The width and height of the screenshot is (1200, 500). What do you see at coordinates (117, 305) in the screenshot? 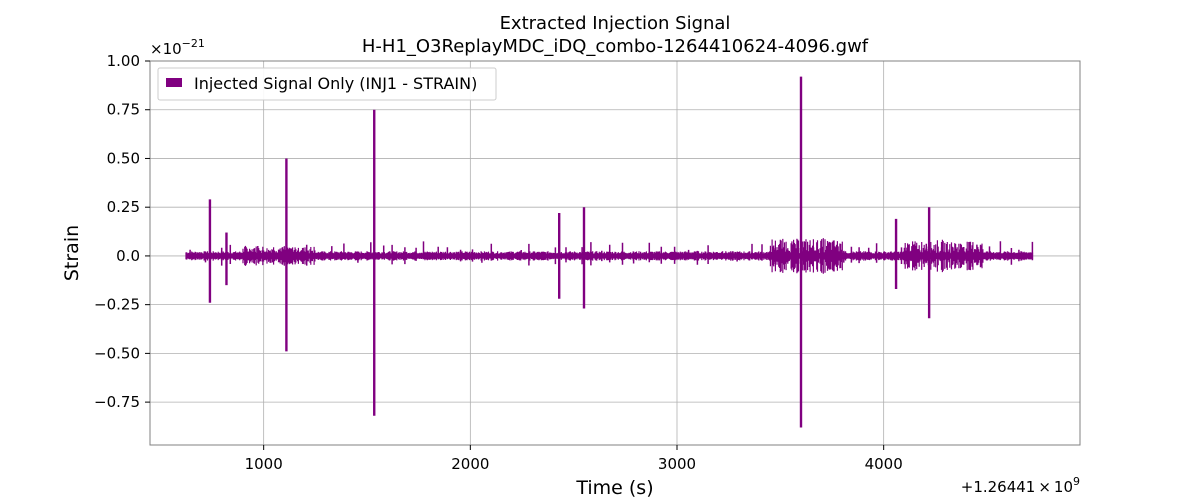
I see `y-tick-label: −0.25` at bounding box center [117, 305].